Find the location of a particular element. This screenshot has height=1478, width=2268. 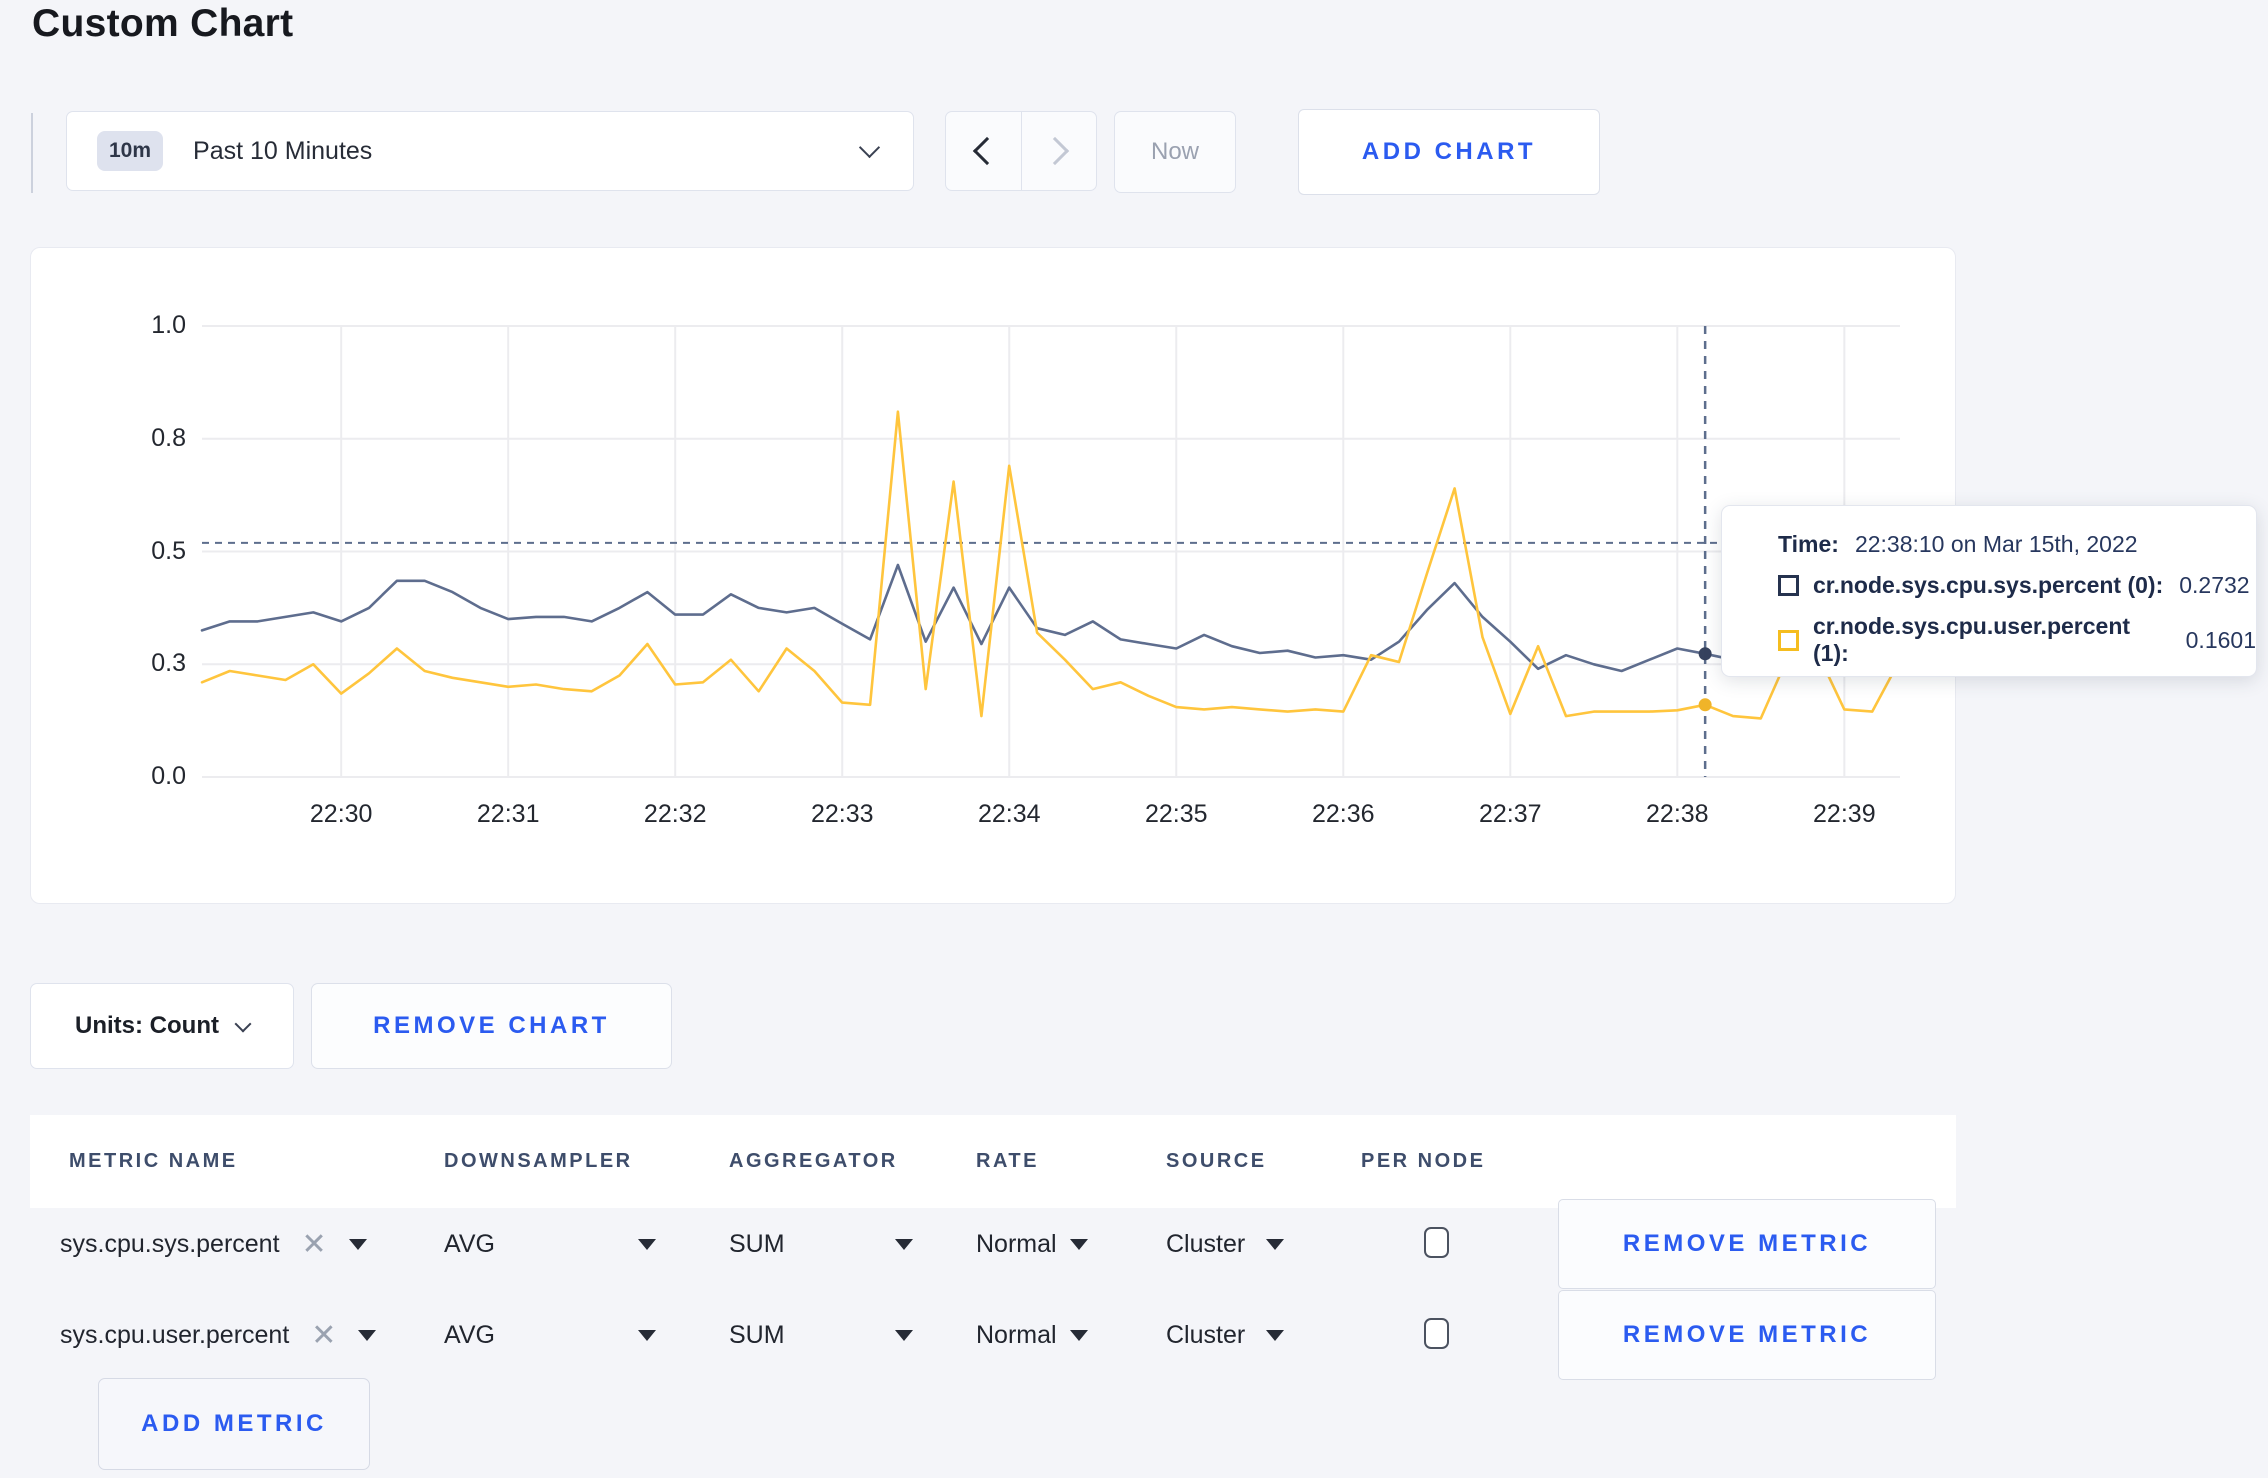

y-axis-tick-label: 0.0 is located at coordinates (168, 776).